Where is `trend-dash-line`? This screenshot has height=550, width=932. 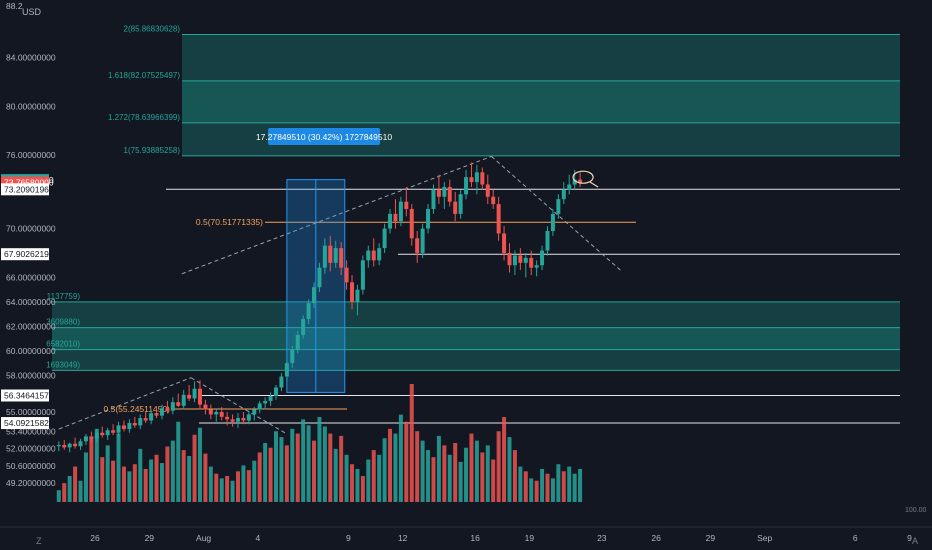
trend-dash-line is located at coordinates (336, 215).